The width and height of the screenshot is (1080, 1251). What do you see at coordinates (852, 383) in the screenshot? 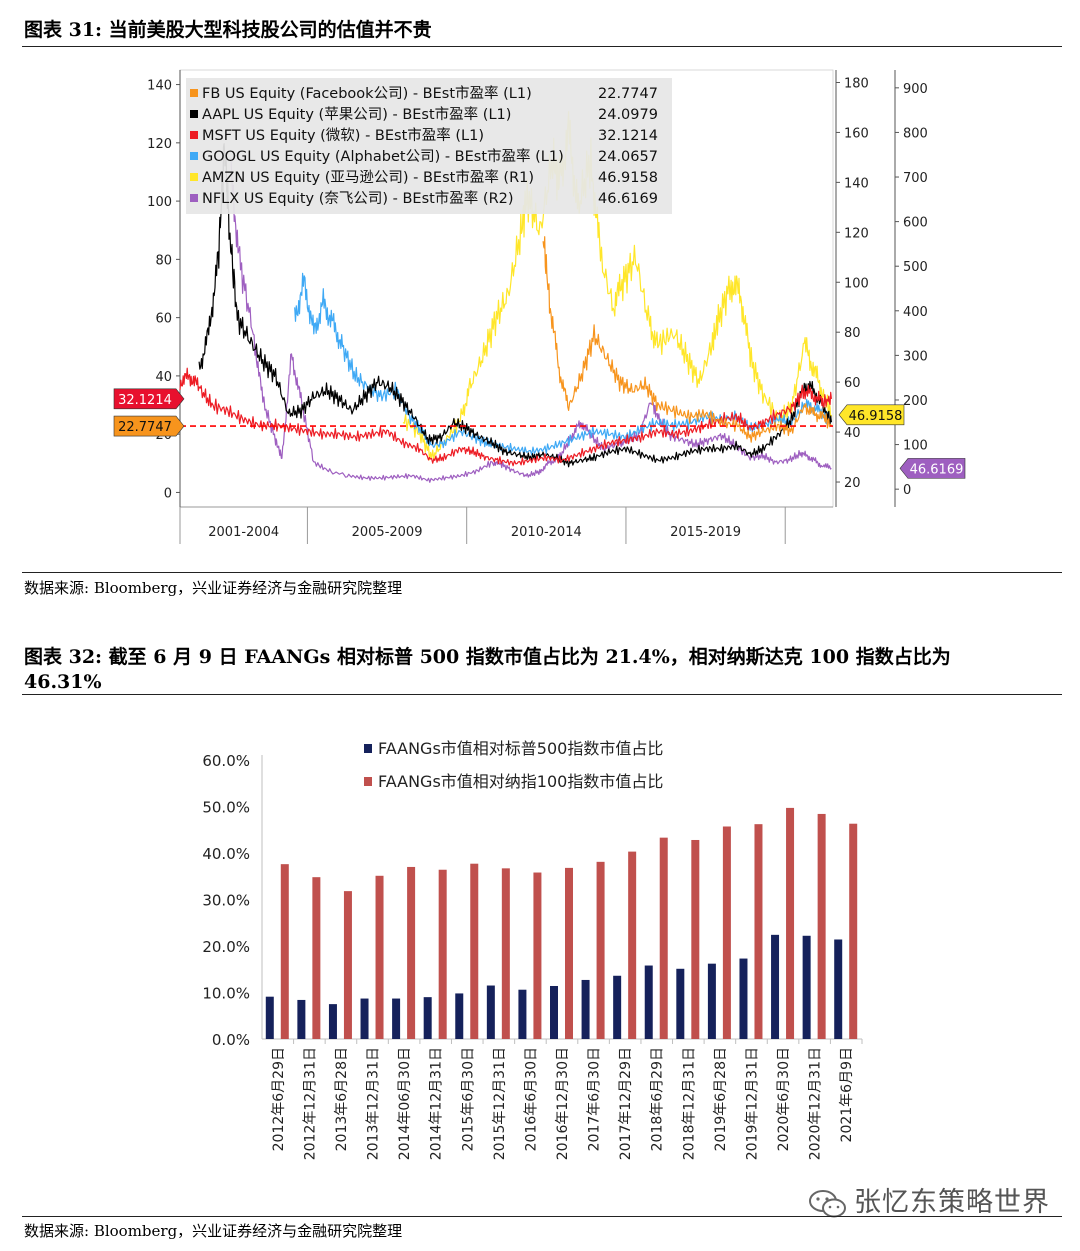
I see `right-axis-1-tick-label: 60` at bounding box center [852, 383].